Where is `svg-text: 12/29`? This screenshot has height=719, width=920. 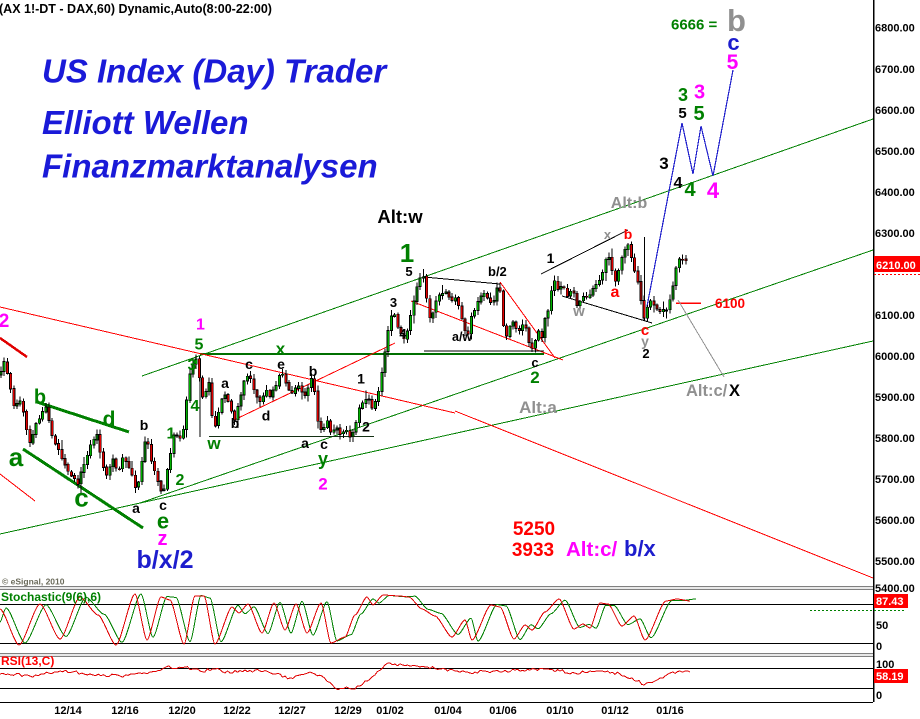
svg-text: 12/29 is located at coordinates (348, 711).